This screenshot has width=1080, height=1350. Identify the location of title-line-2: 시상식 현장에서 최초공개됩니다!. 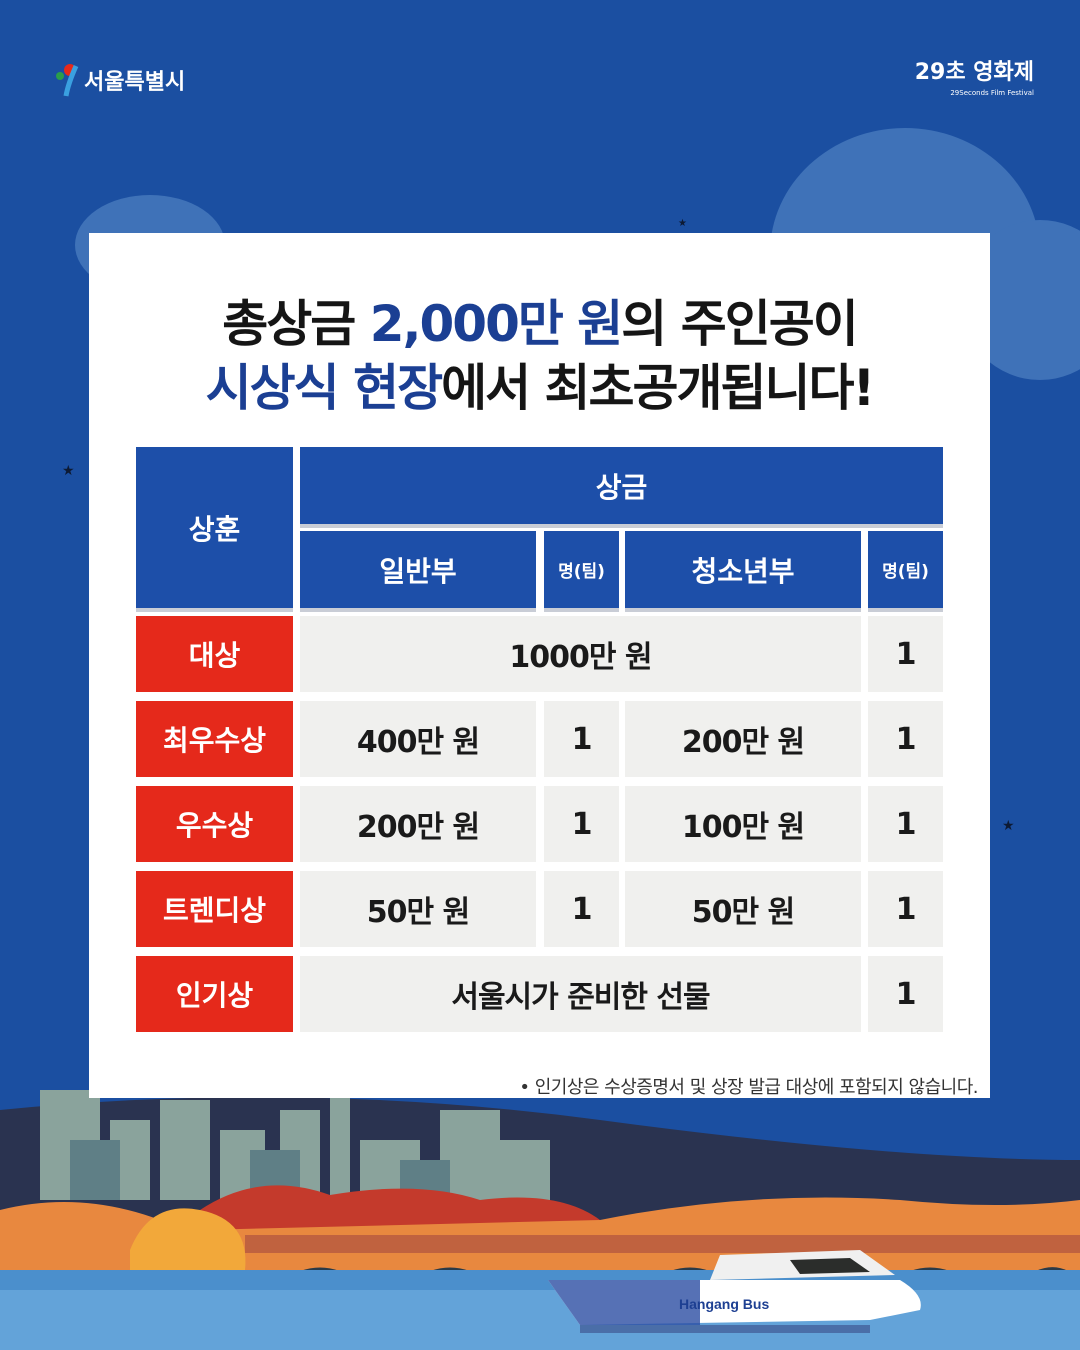
(540, 388).